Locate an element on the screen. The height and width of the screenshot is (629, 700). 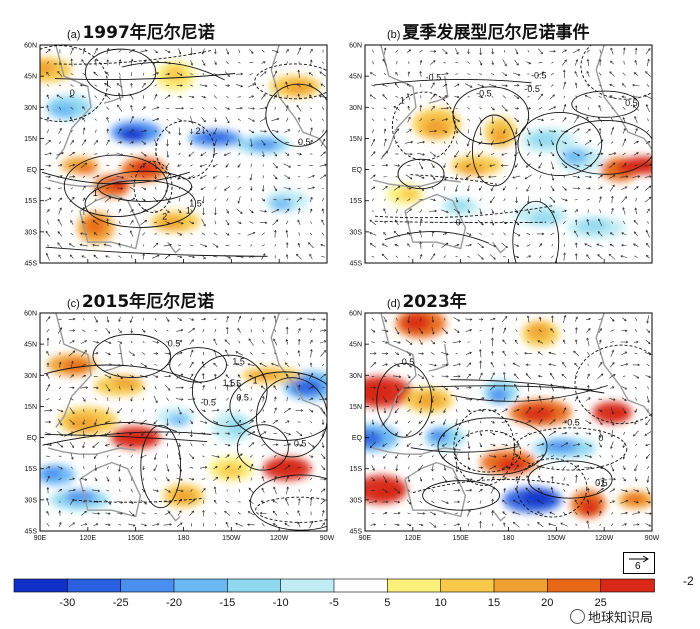
y-tick-label: 45N is located at coordinates (355, 77).